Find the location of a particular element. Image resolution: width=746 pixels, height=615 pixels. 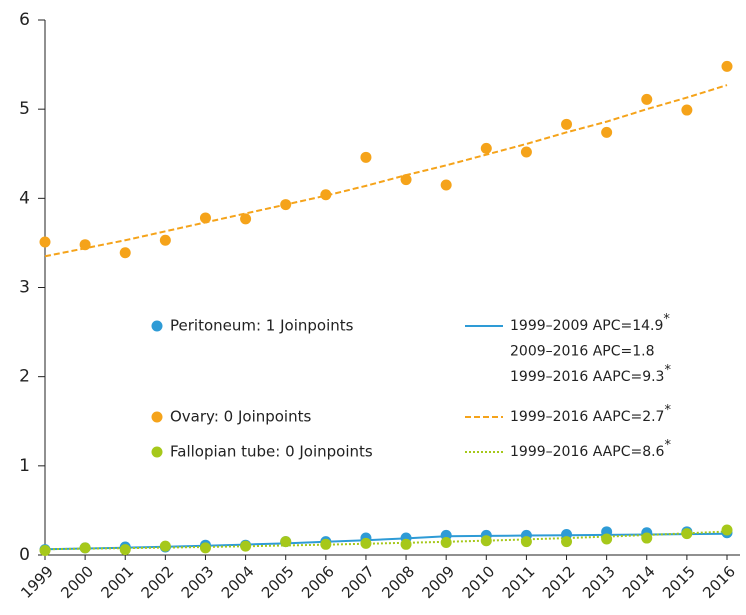

fit-label: 1999–2009 APC=14.9* is located at coordinates (590, 323).